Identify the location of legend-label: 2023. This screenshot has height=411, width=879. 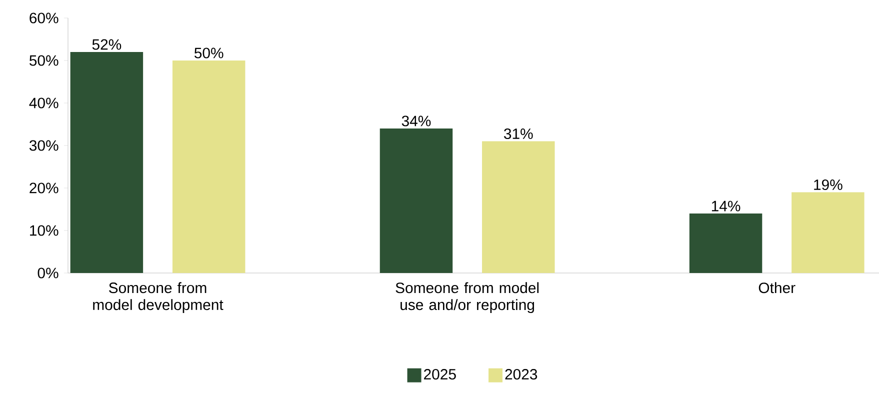
(521, 374).